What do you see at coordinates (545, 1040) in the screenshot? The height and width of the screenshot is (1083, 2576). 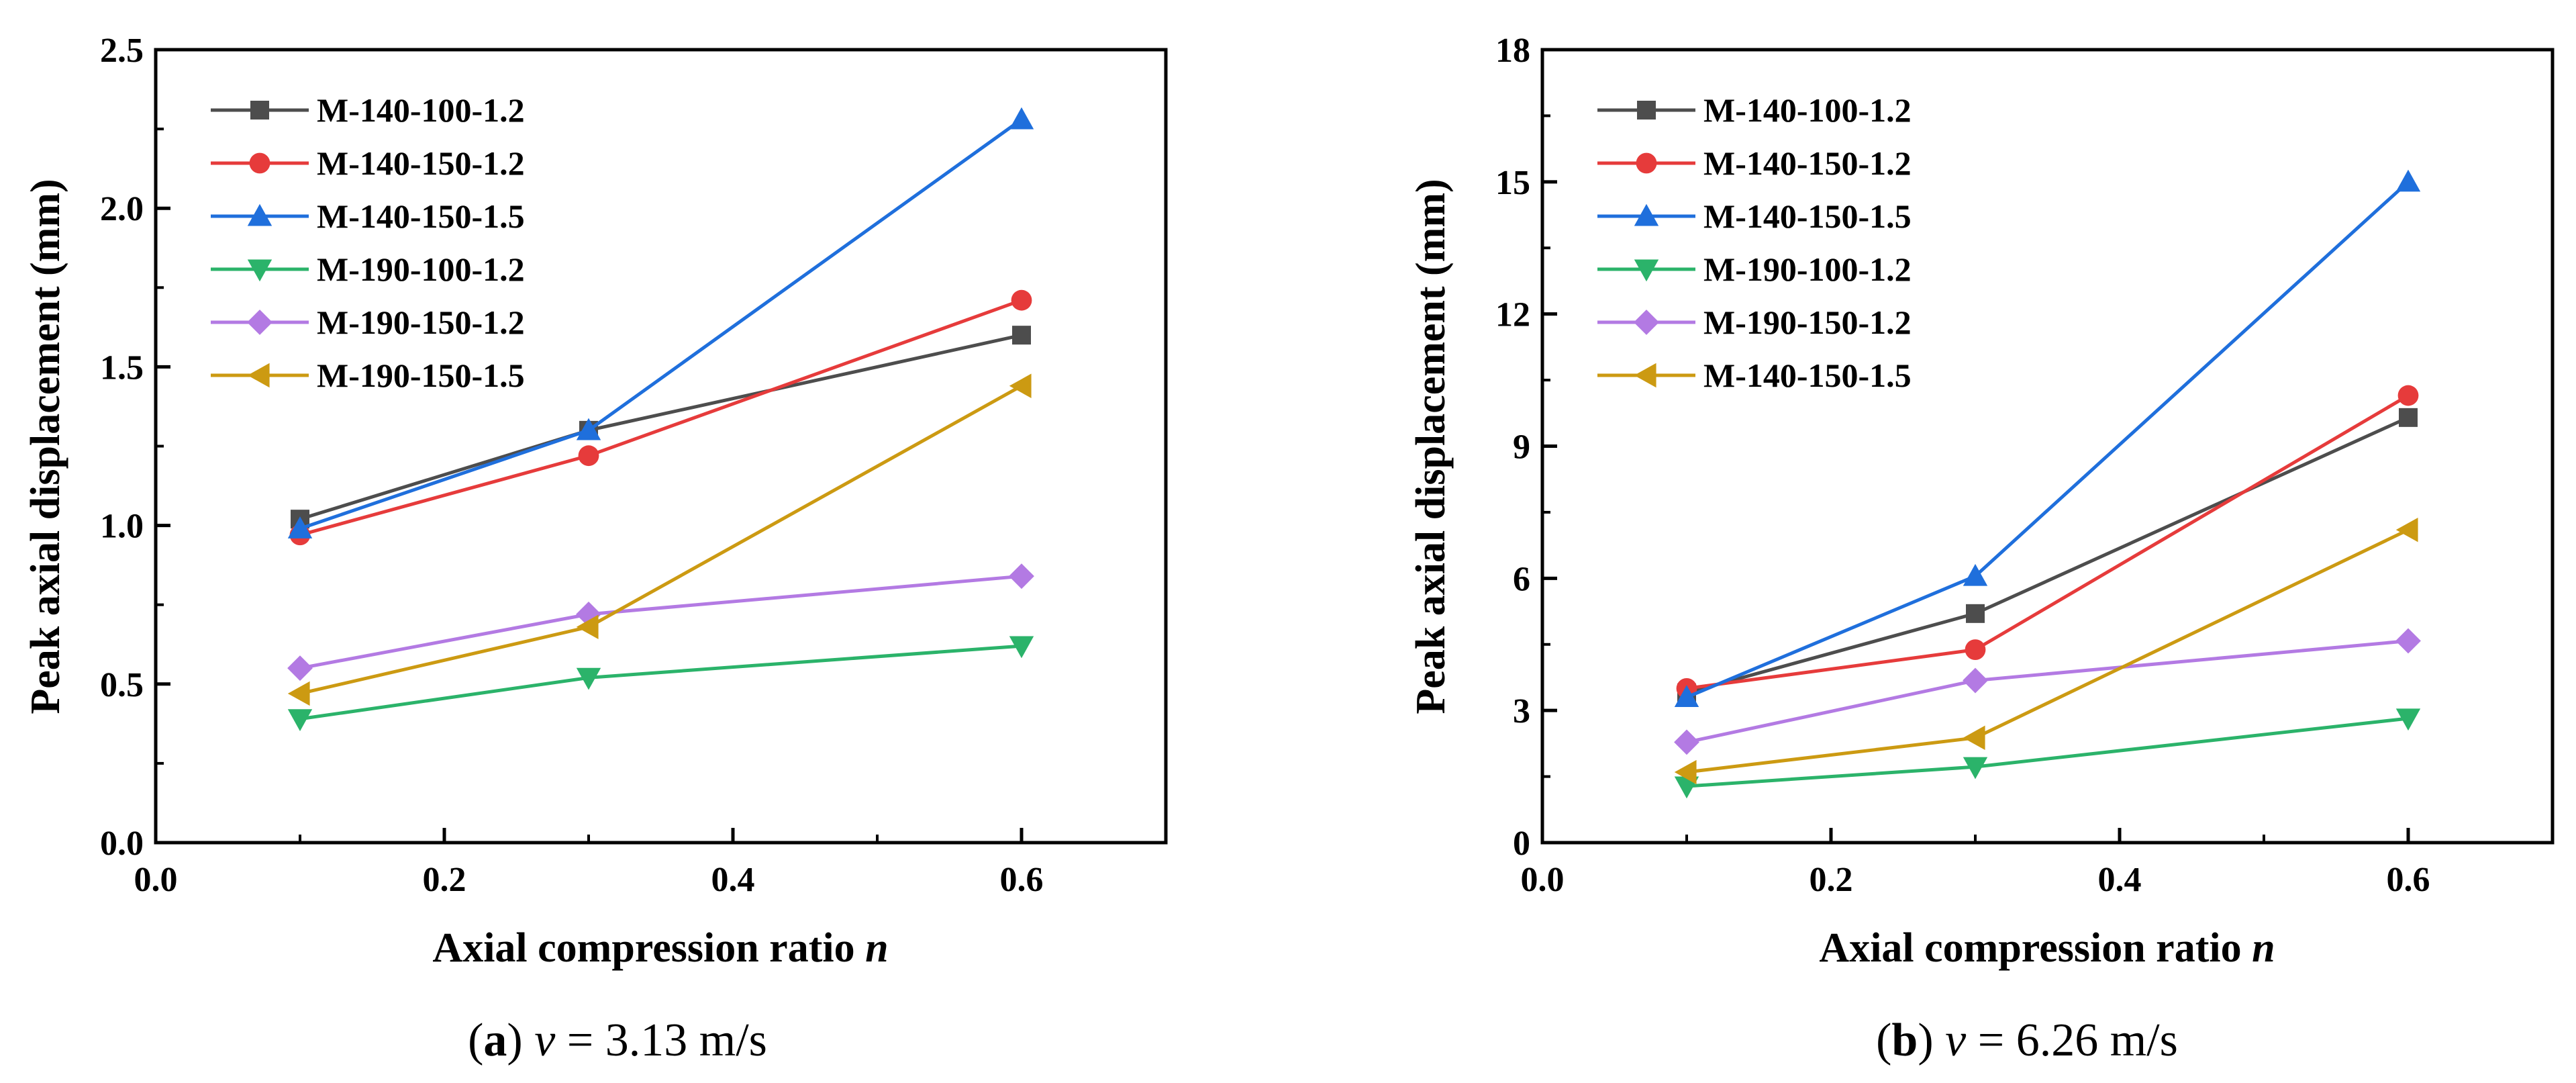 I see `panel-a-caption-var: v` at bounding box center [545, 1040].